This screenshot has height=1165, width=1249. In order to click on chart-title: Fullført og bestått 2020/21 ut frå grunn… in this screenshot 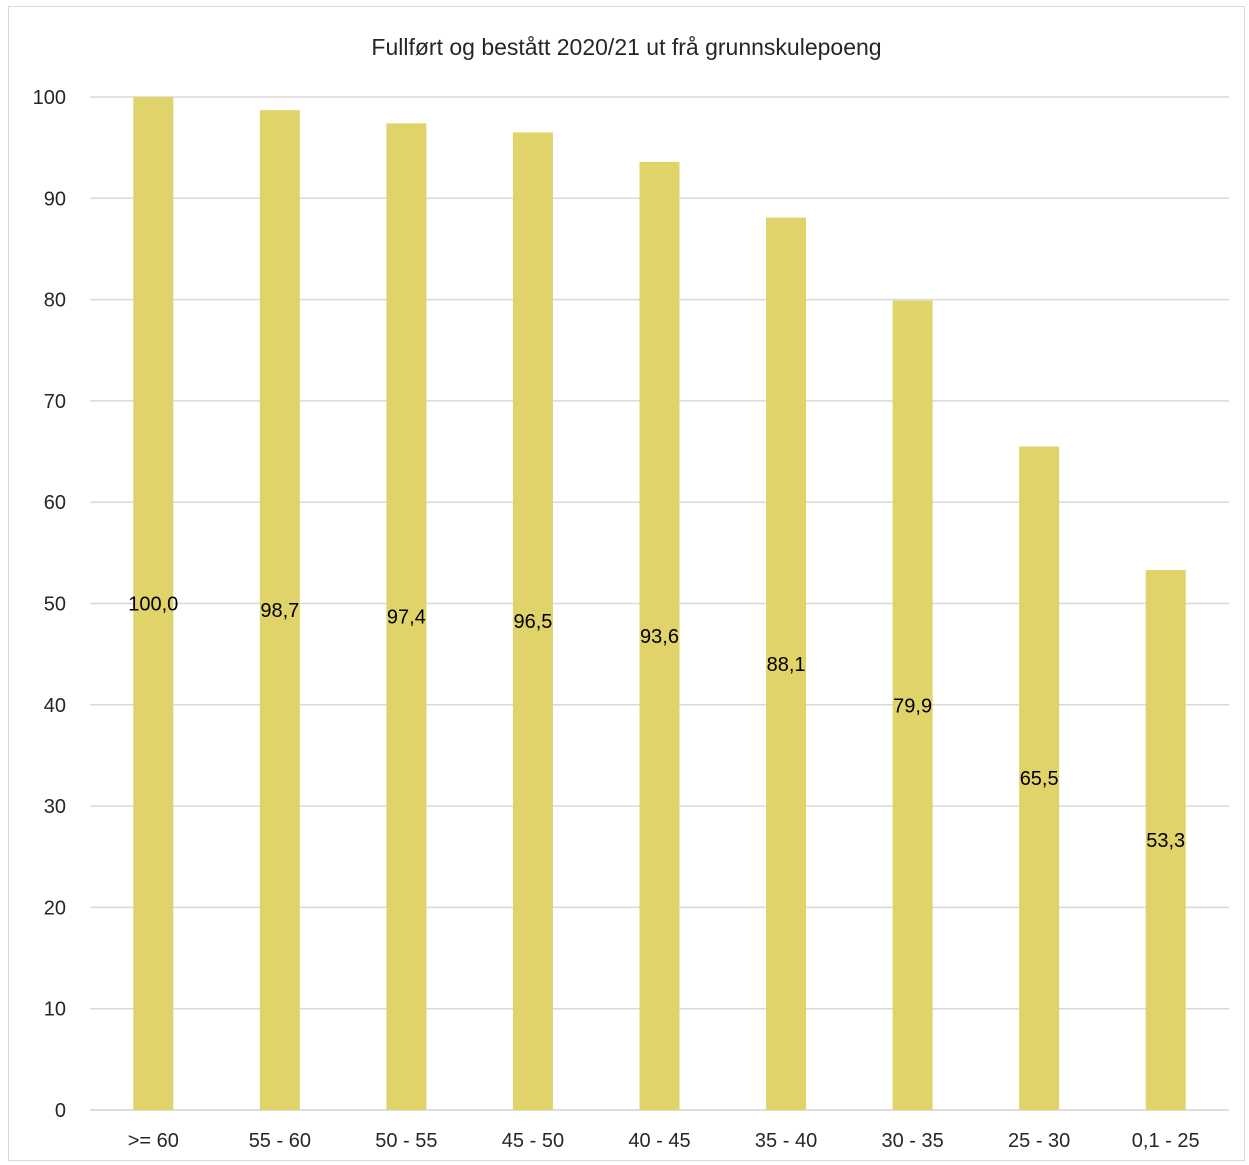, I will do `click(626, 47)`.